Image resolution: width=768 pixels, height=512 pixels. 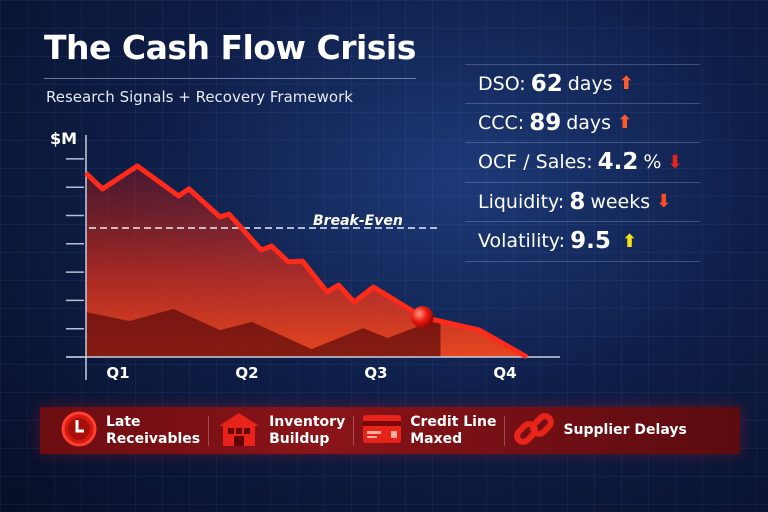 What do you see at coordinates (501, 122) in the screenshot?
I see `metric-label: CCC:` at bounding box center [501, 122].